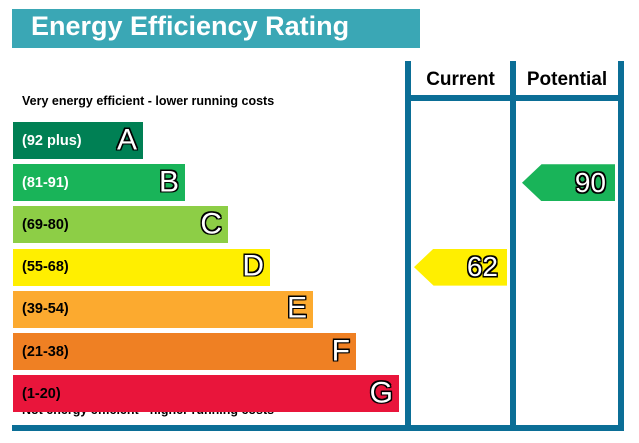  Describe the element at coordinates (318, 428) in the screenshot. I see `bottom-rule` at that location.